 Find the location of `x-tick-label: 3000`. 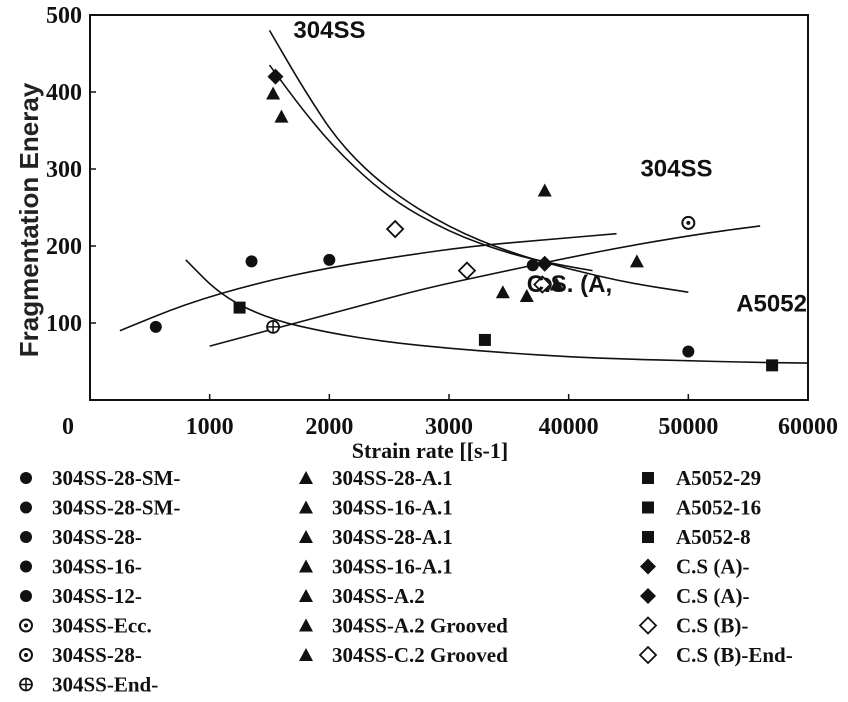

x-tick-label: 3000 is located at coordinates (449, 427).